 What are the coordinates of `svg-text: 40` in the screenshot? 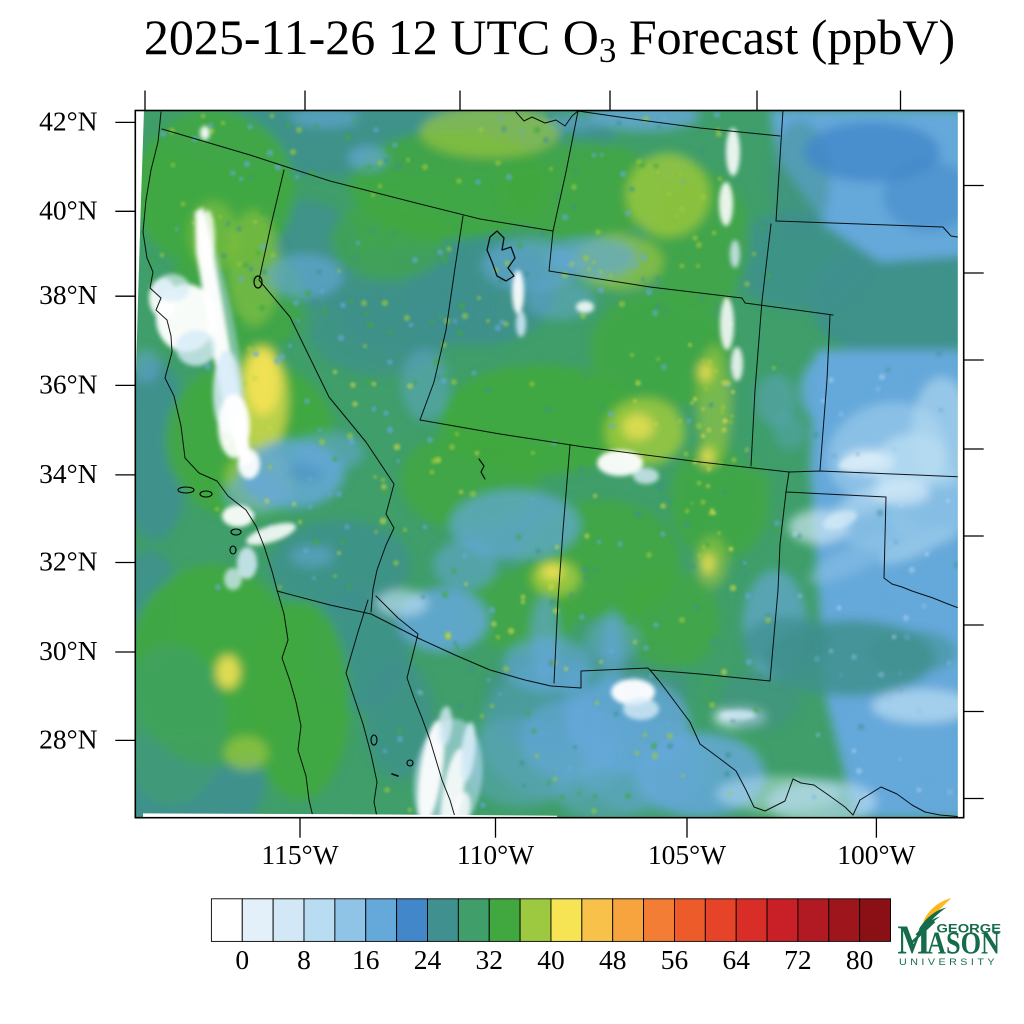 It's located at (551, 959).